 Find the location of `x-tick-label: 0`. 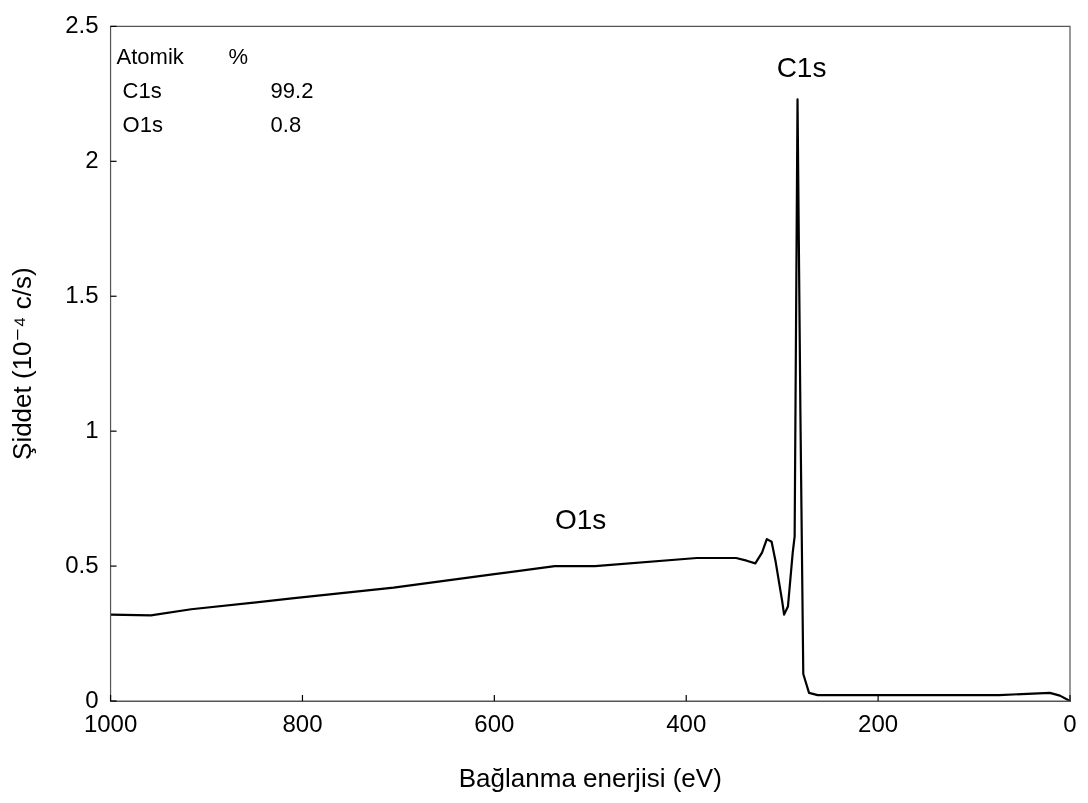

x-tick-label: 0 is located at coordinates (1070, 724).